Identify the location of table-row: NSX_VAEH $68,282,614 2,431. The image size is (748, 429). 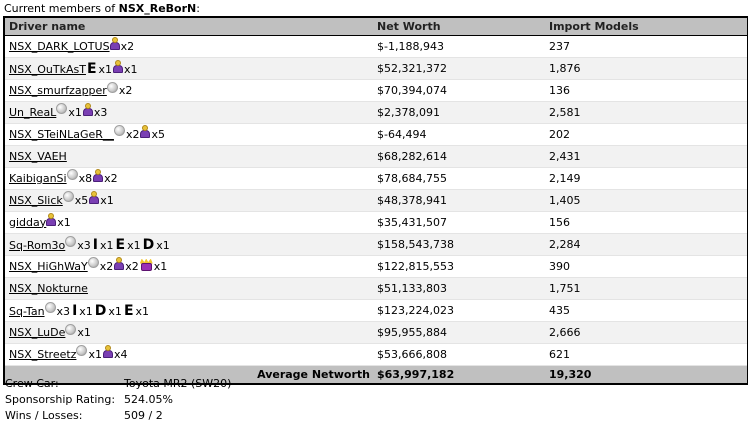
(376, 156).